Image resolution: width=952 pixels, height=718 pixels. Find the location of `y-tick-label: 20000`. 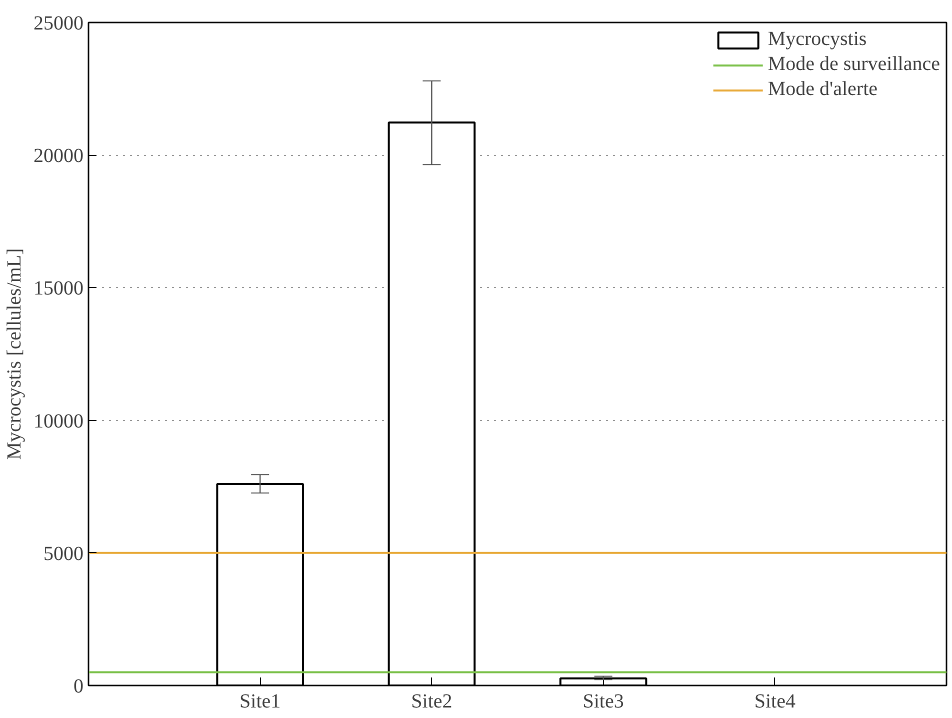

y-tick-label: 20000 is located at coordinates (59, 156).